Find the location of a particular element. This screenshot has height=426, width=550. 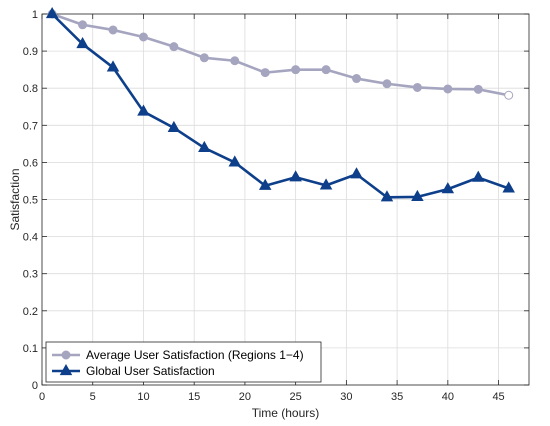

y-tick-label: 0.5 is located at coordinates (30, 201).